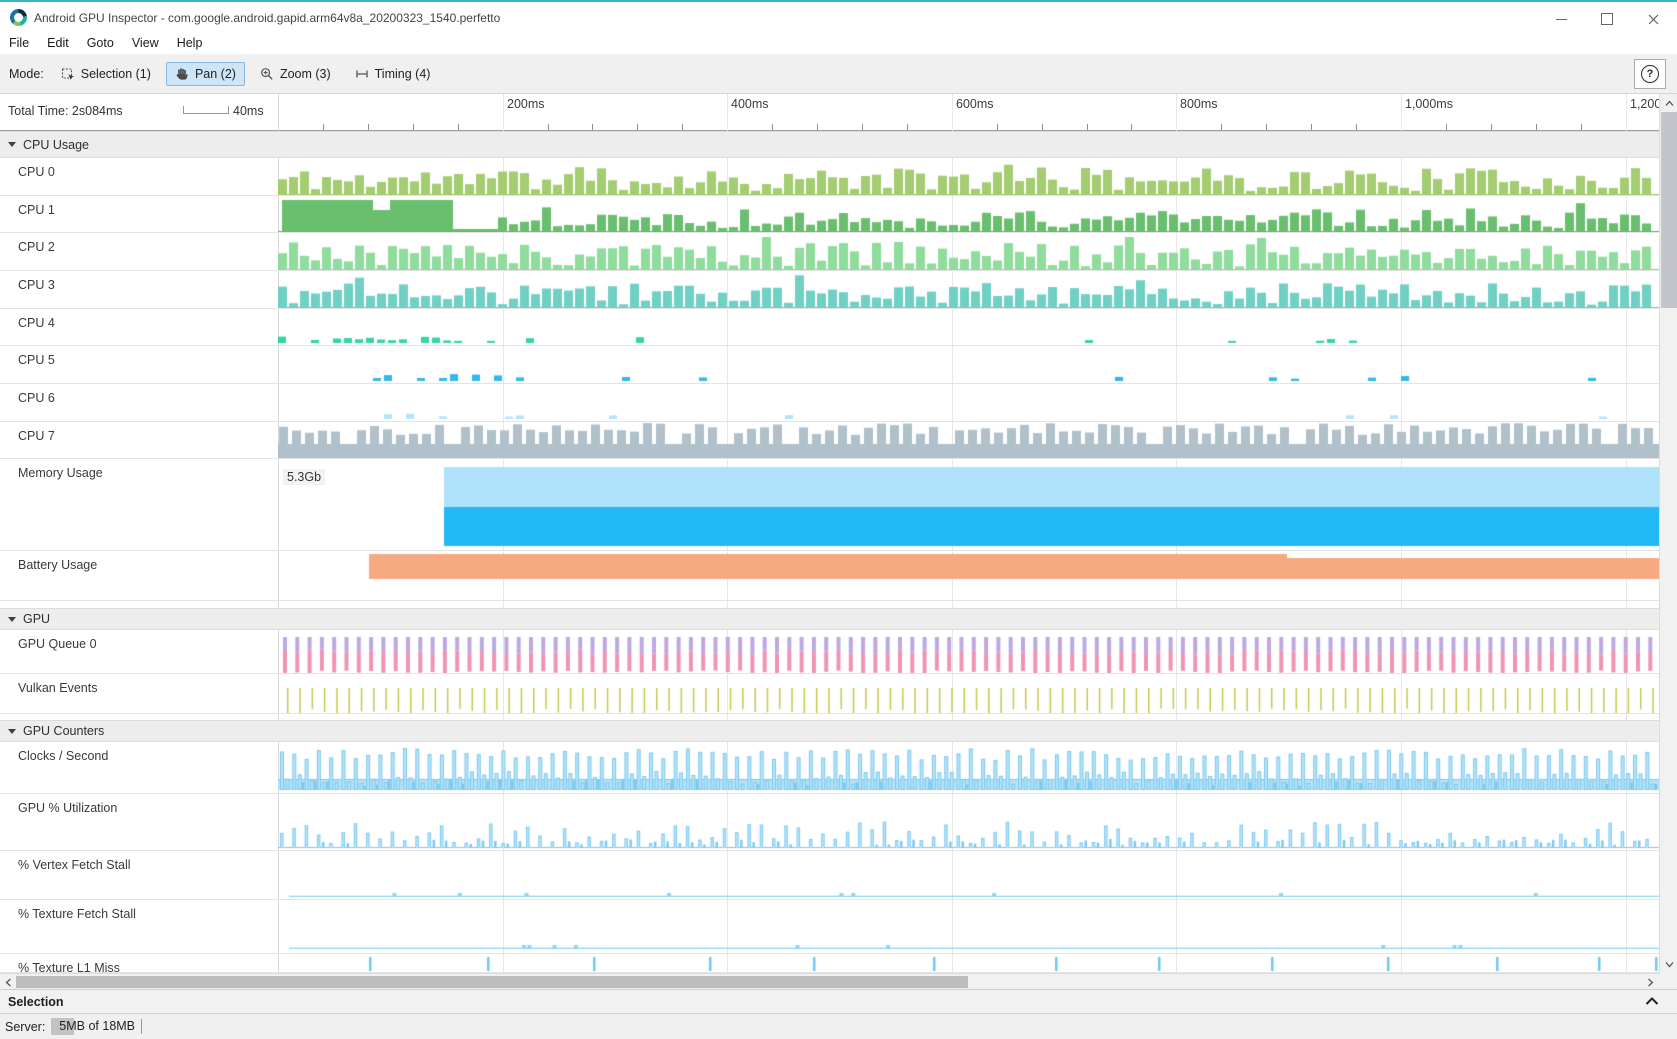 The height and width of the screenshot is (1039, 1677). What do you see at coordinates (750, 104) in the screenshot?
I see `ruler-tick-label: 400ms` at bounding box center [750, 104].